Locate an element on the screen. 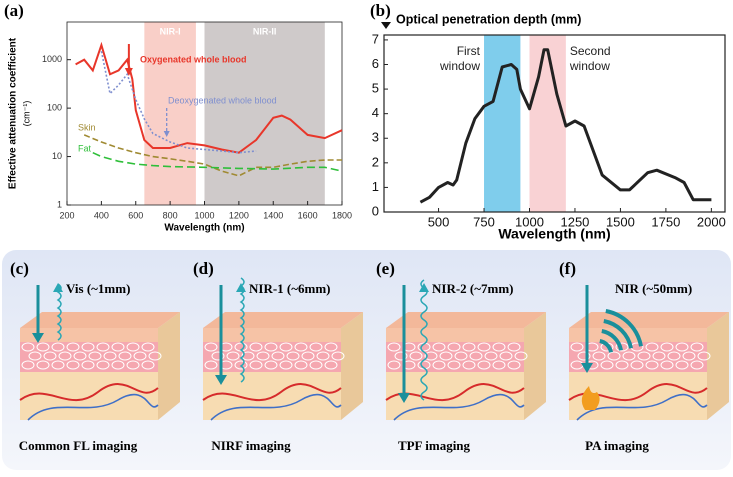 This screenshot has height=477, width=733. y-tick-label: 6 is located at coordinates (375, 63).